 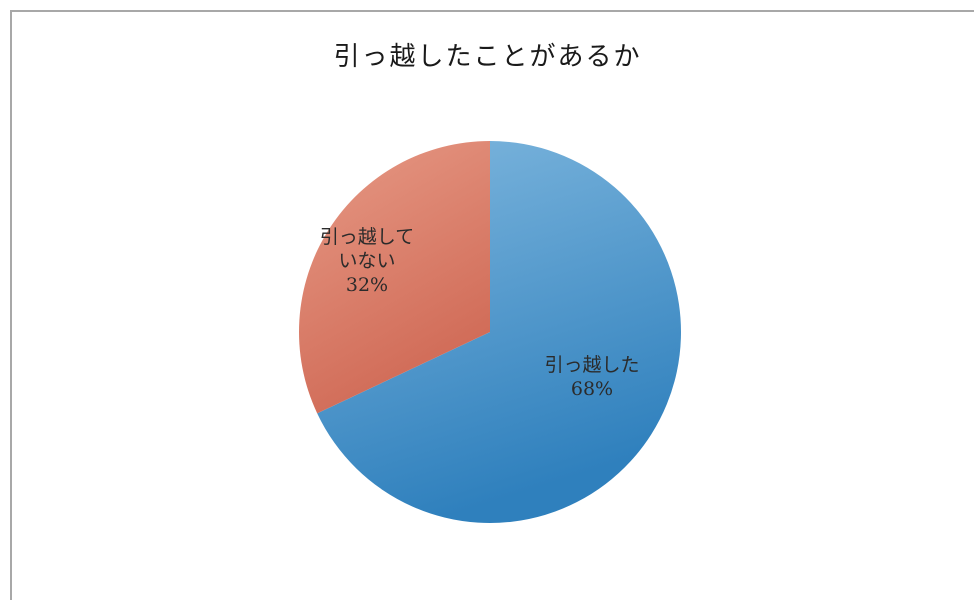 What do you see at coordinates (367, 285) in the screenshot?
I see `slice-value-label: 32%` at bounding box center [367, 285].